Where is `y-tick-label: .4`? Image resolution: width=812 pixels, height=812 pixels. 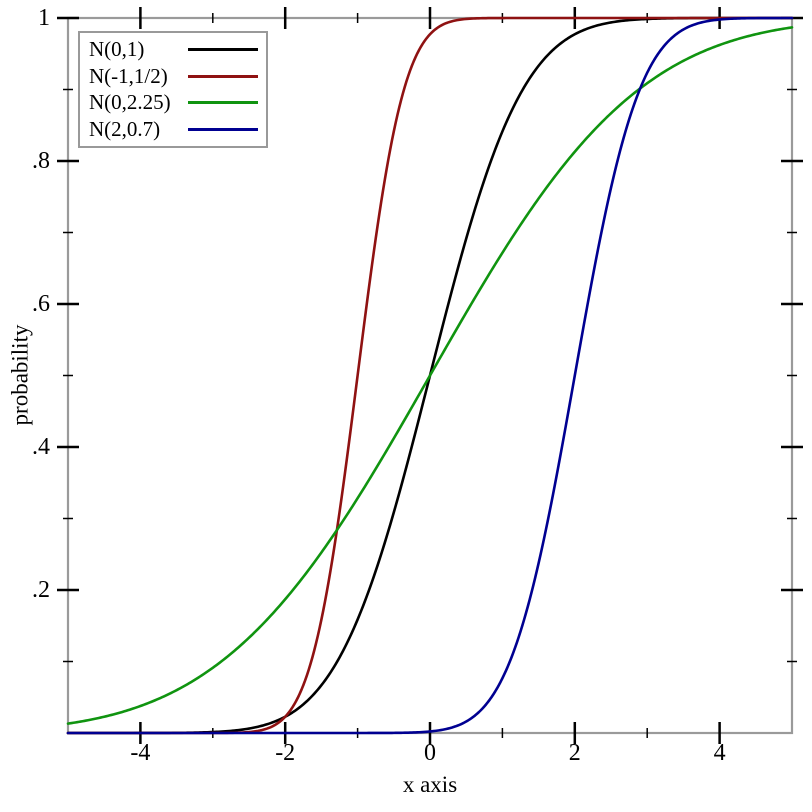 y-tick-label: .4 is located at coordinates (41, 447).